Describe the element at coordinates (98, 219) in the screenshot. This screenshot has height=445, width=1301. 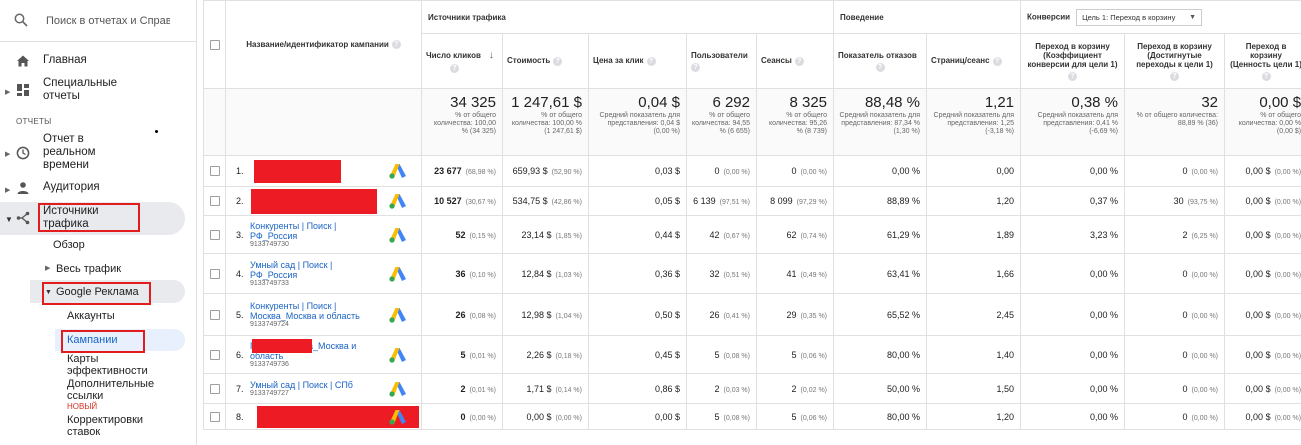
I see `nav-acquisition: ▼ Источники трафика` at that location.